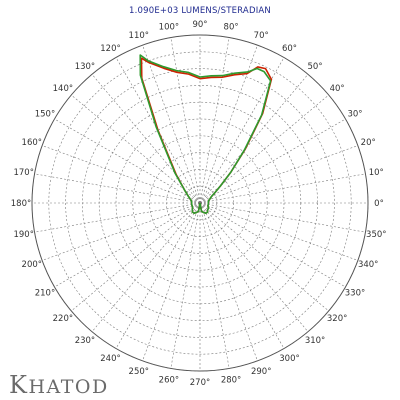 This screenshot has height=400, width=400. Describe the element at coordinates (63, 89) in the screenshot. I see `angle-tick-label: 140°` at that location.